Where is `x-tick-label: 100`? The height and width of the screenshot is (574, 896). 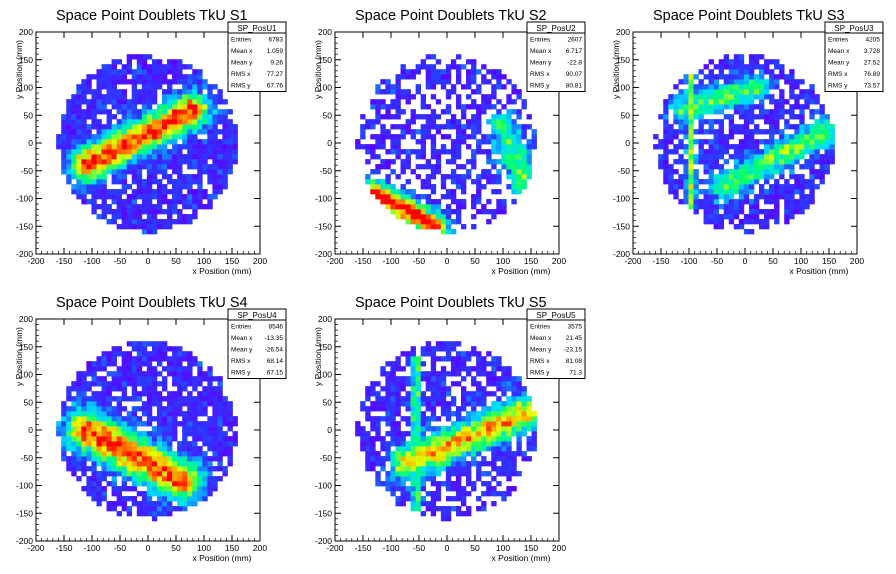
x-tick-label: 100 is located at coordinates (204, 548).